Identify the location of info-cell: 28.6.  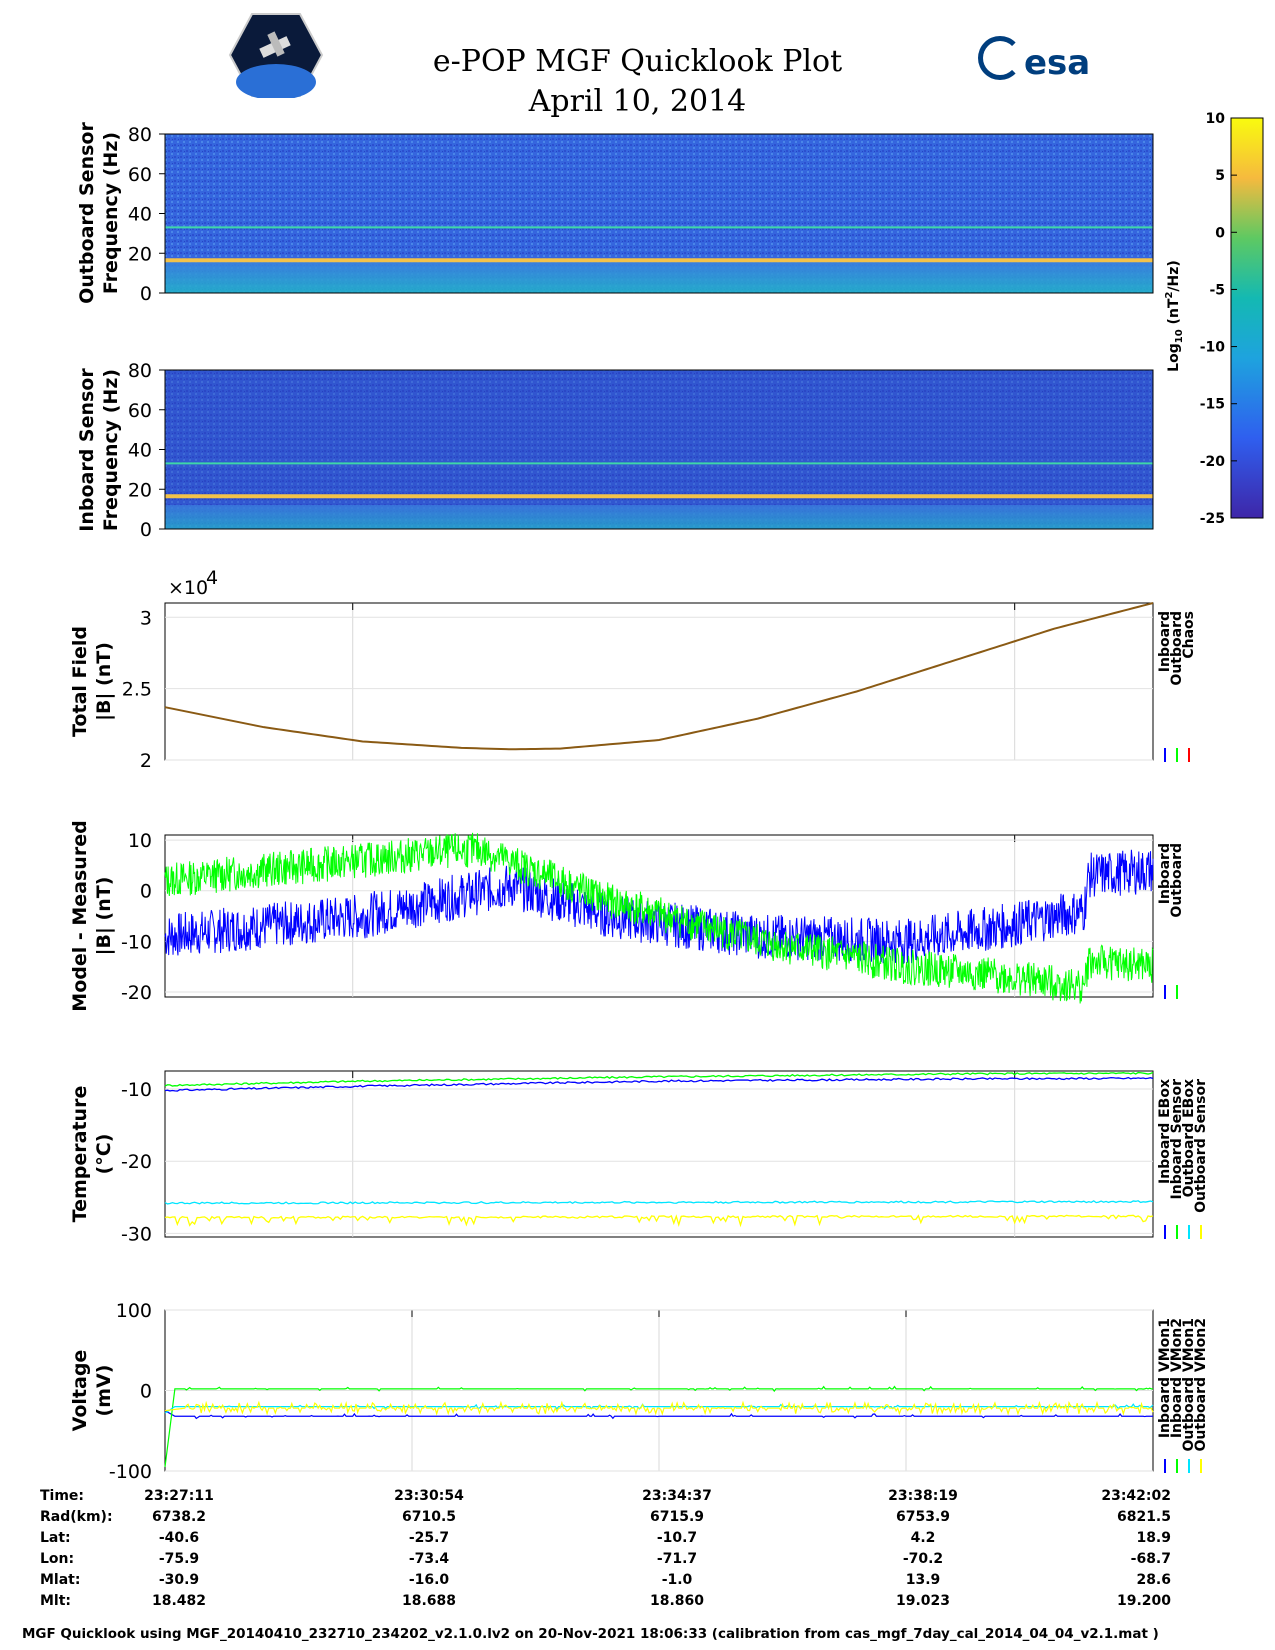
(1153, 1580).